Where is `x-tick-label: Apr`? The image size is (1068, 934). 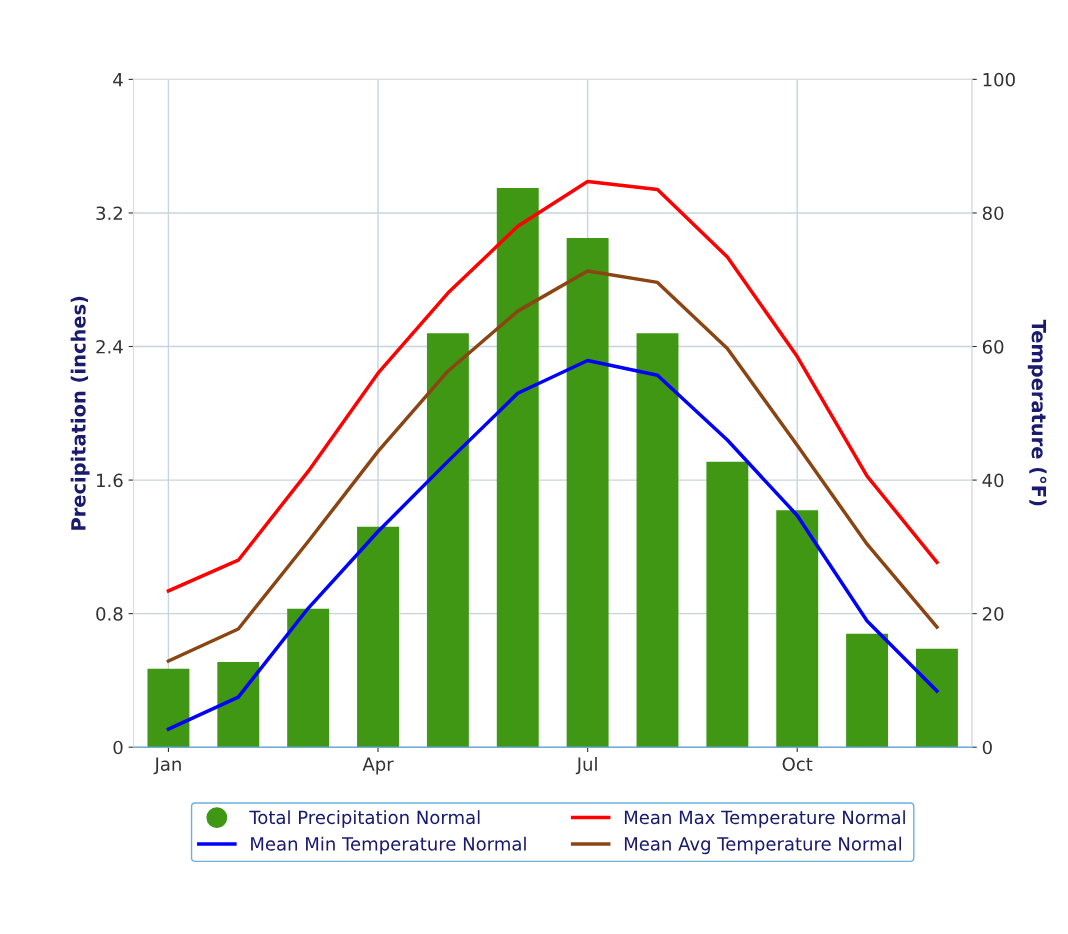 x-tick-label: Apr is located at coordinates (378, 766).